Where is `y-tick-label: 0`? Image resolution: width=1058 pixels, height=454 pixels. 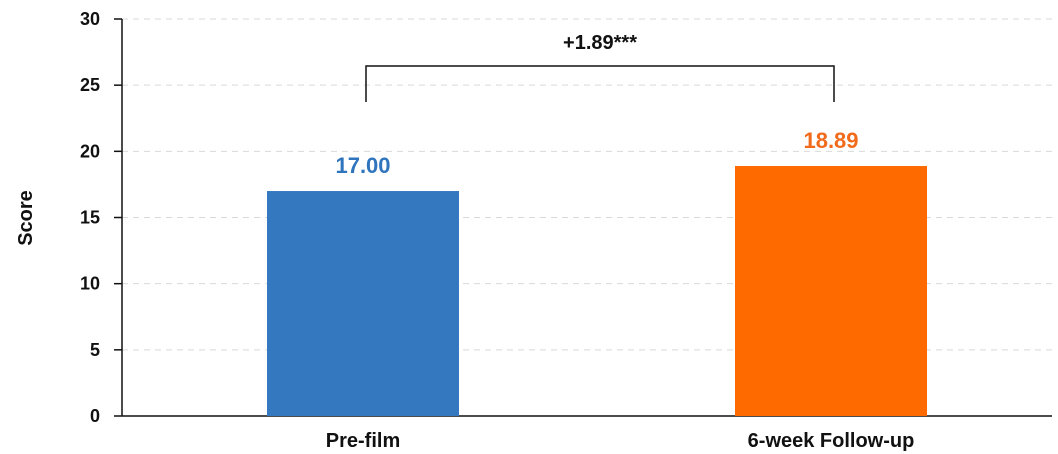 y-tick-label: 0 is located at coordinates (95, 416).